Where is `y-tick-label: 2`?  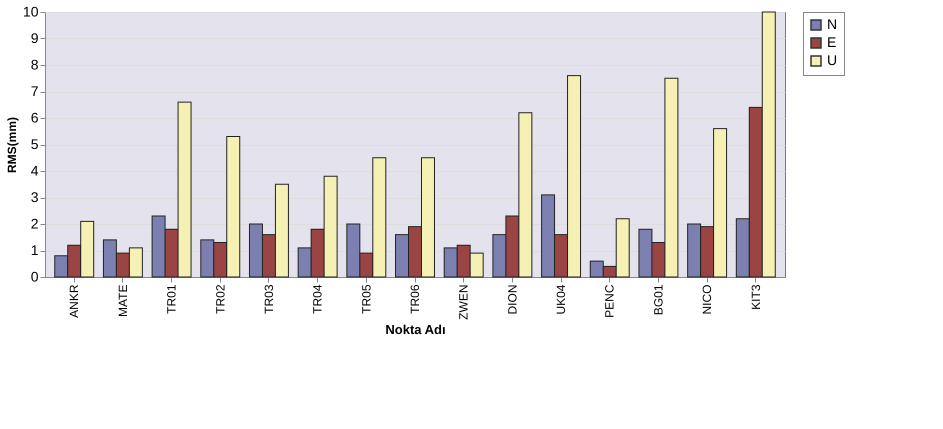 y-tick-label: 2 is located at coordinates (34, 224).